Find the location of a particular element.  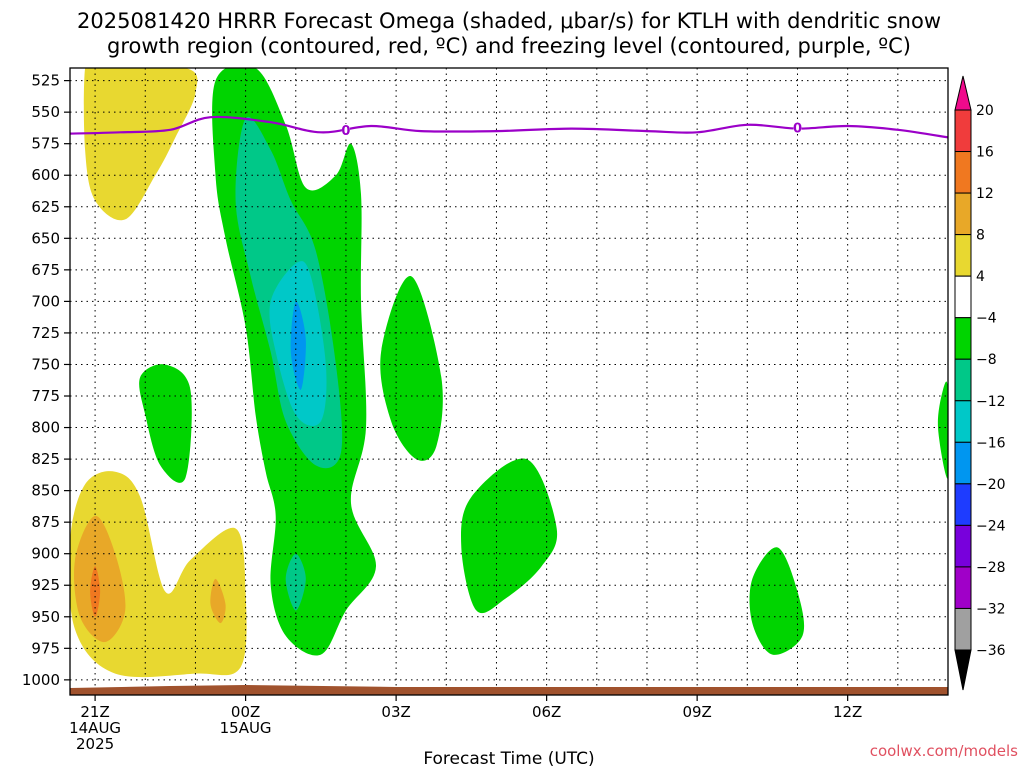

y-tick-label: 625 is located at coordinates (45, 207).